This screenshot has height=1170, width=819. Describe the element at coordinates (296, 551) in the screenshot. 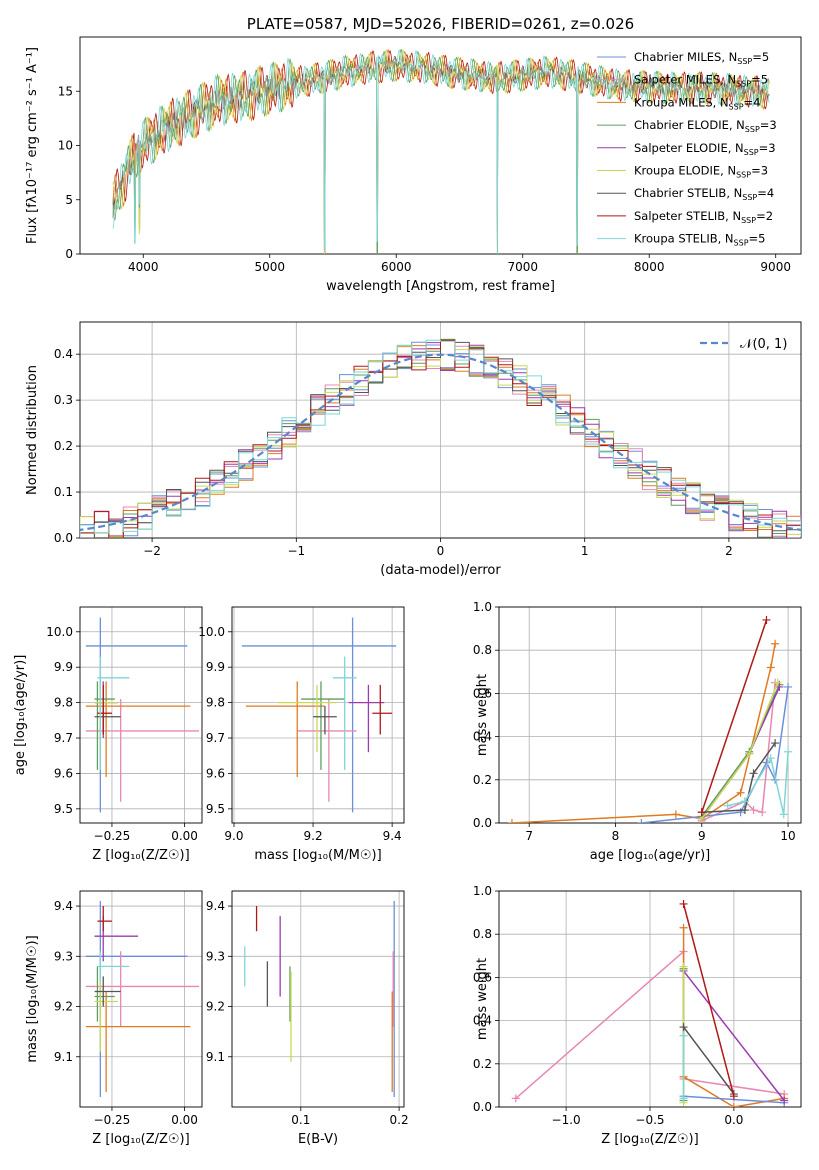

I see `x-tick-label: −1` at that location.